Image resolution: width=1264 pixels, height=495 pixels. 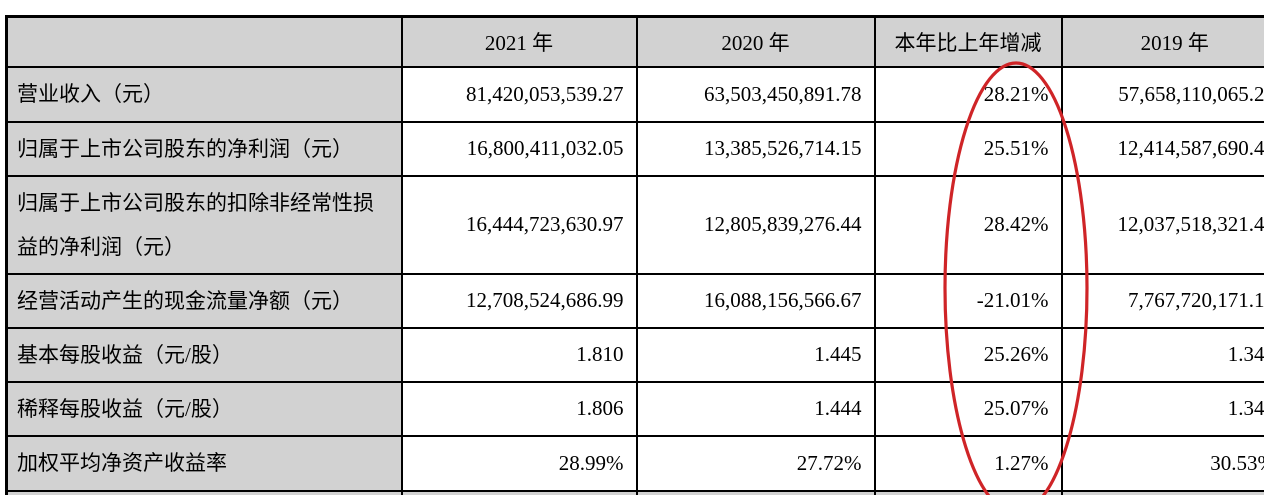 I want to click on cell-y2020: 12,805,839,276.44, so click(x=755, y=224).